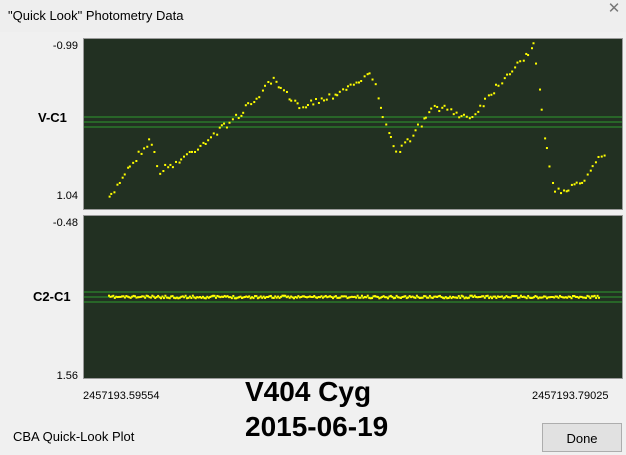  Describe the element at coordinates (614, 8) in the screenshot. I see `close-icon: ✕` at that location.